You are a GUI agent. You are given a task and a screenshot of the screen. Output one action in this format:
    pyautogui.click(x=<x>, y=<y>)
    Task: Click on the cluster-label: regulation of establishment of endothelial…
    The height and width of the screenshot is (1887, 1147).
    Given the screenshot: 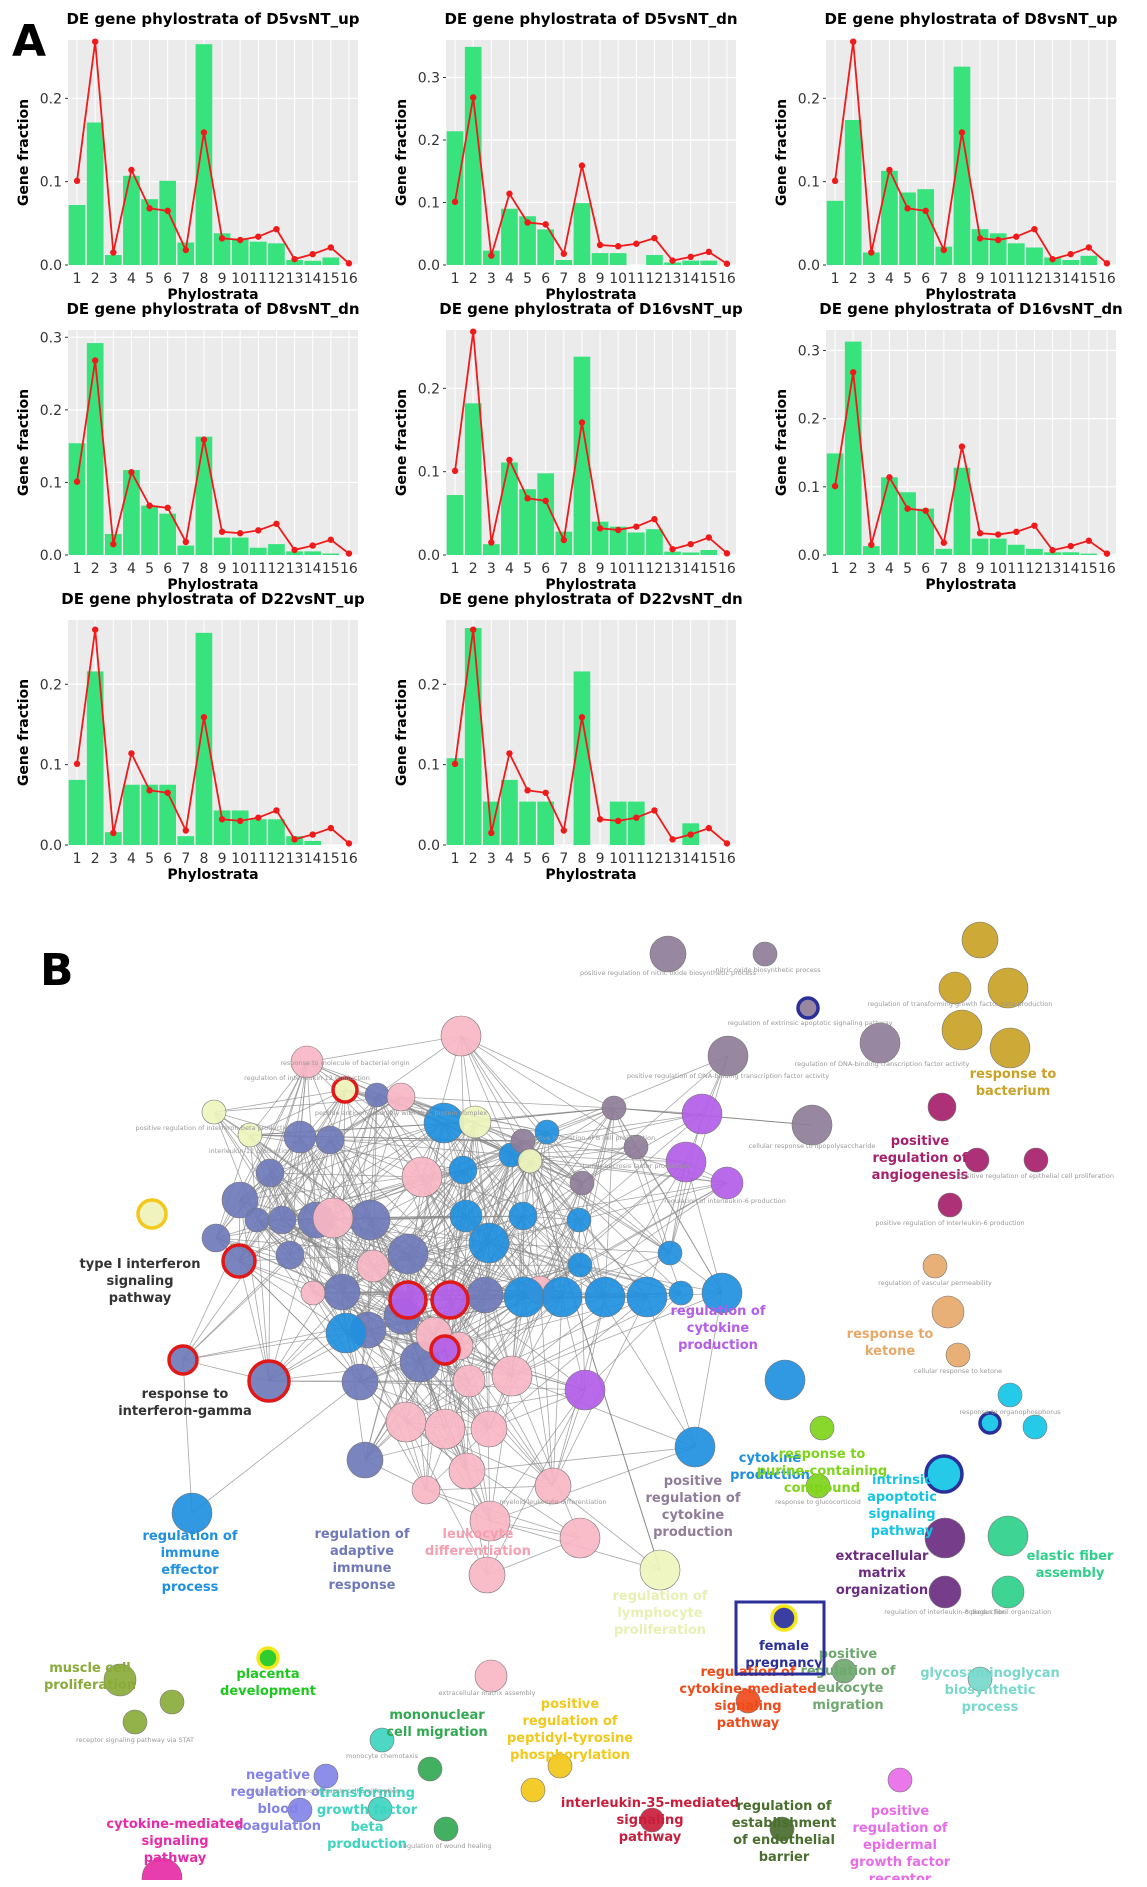 What is the action you would take?
    pyautogui.click(x=784, y=1832)
    